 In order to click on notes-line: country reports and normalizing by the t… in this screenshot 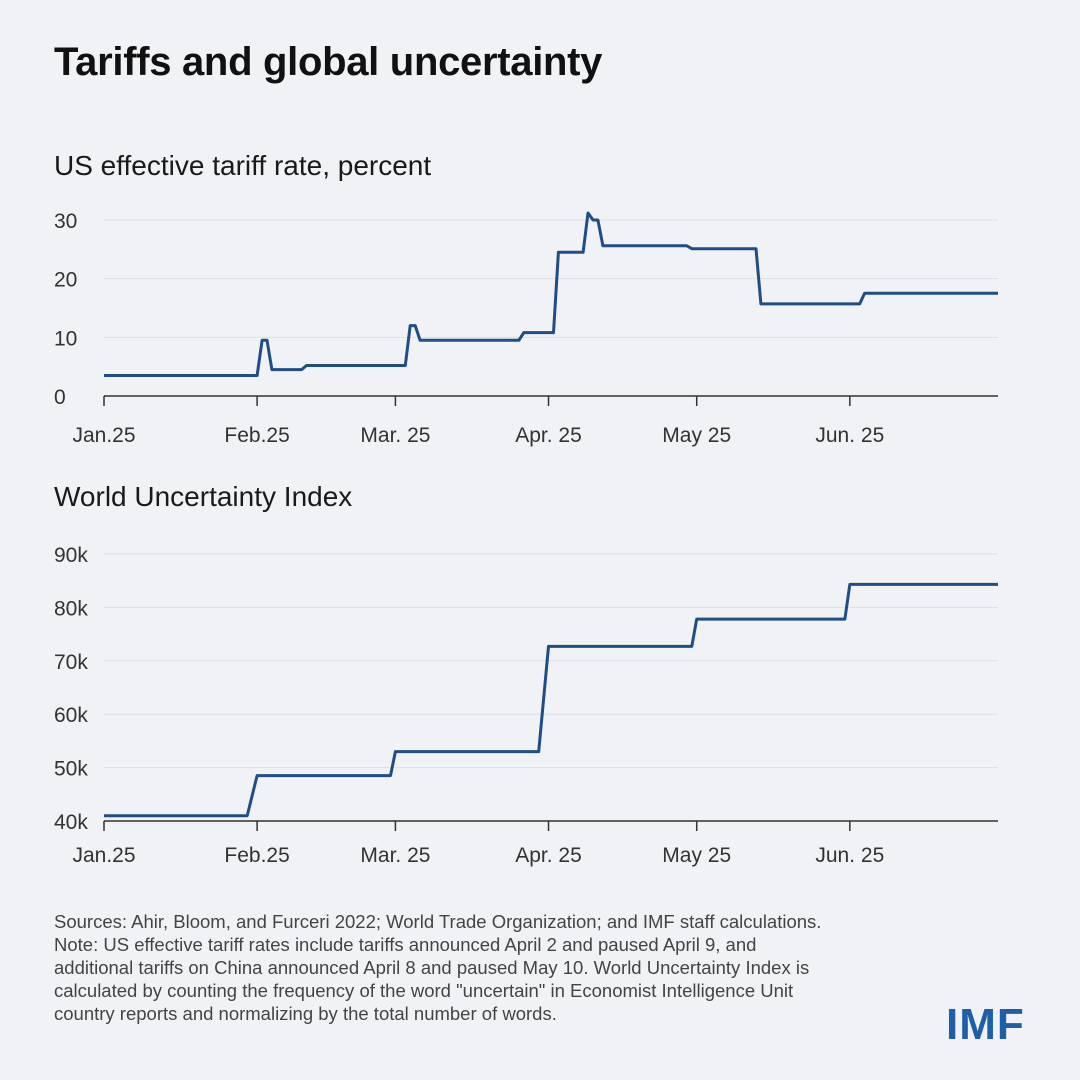, I will do `click(305, 1013)`.